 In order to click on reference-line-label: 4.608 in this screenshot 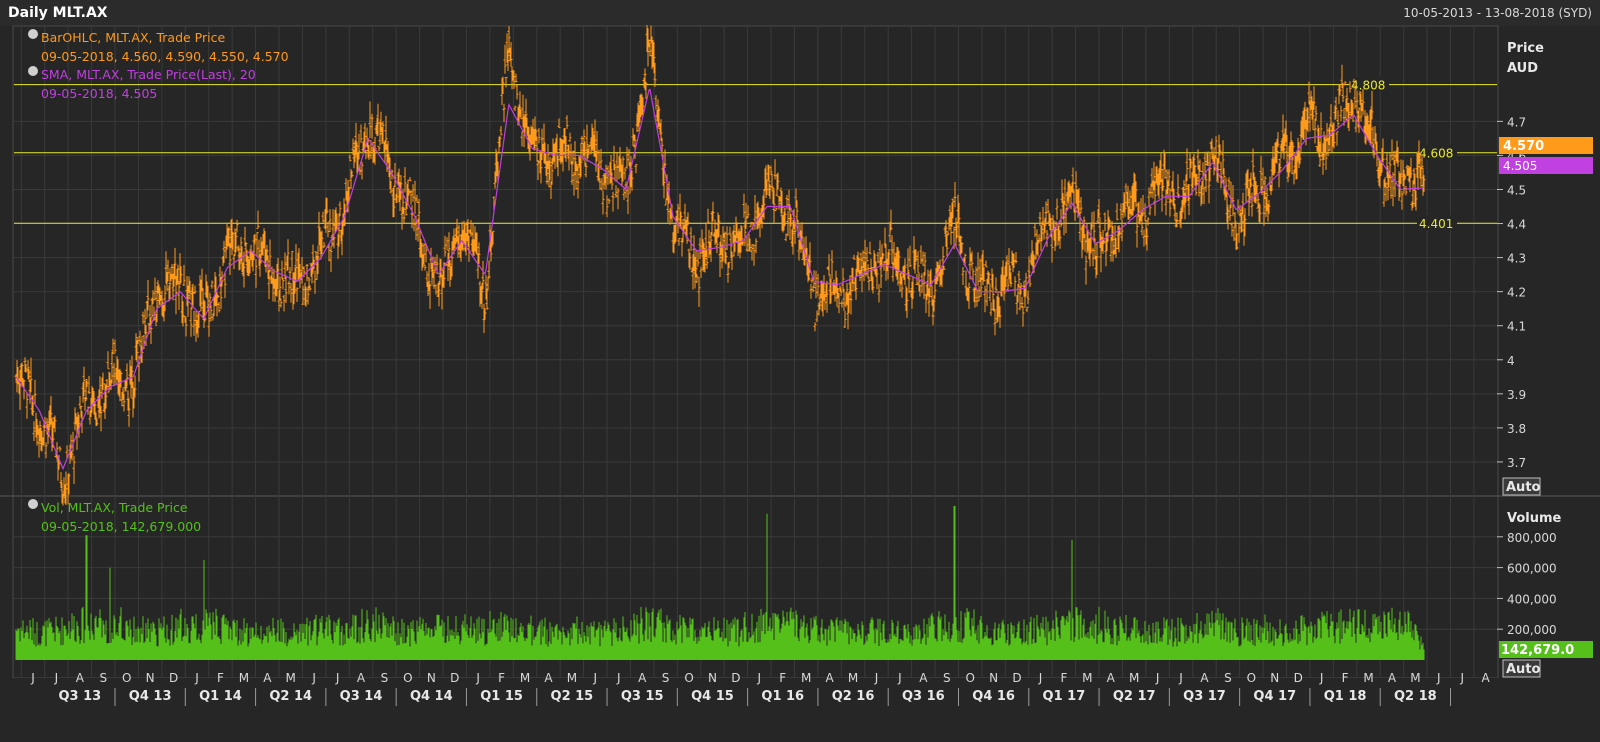, I will do `click(1436, 154)`.